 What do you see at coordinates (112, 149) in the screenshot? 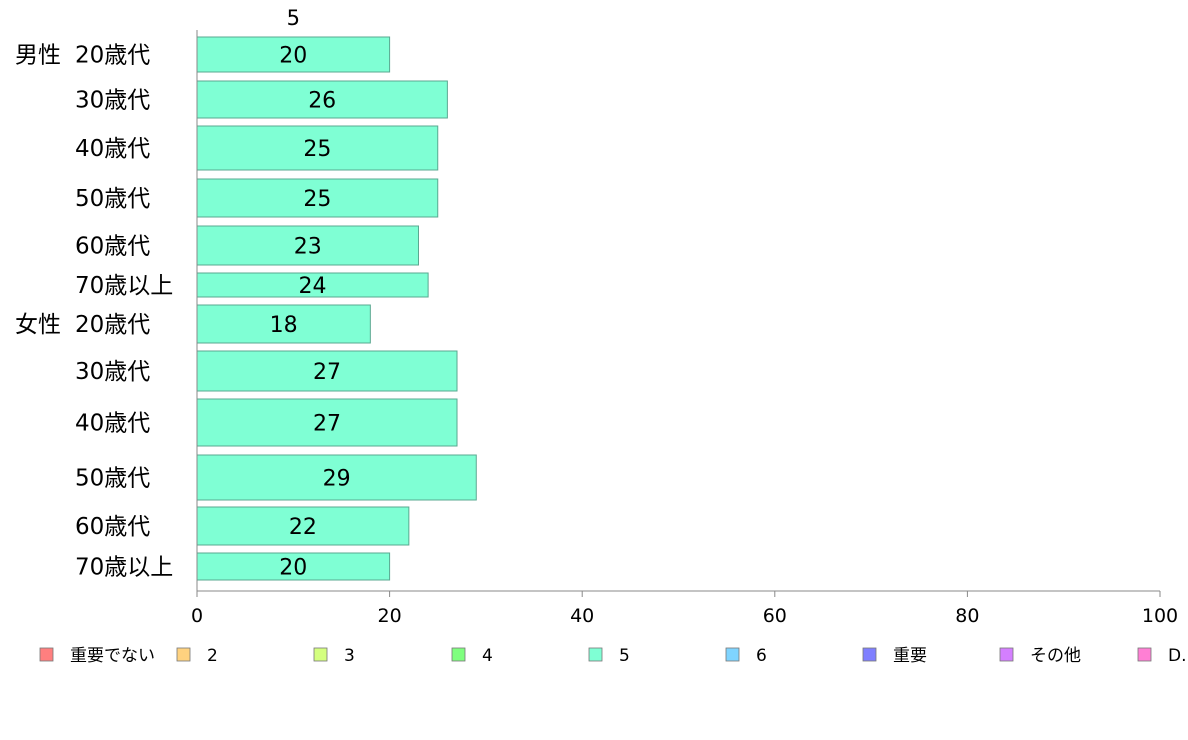
I see `category-label-2: 40歳代` at bounding box center [112, 149].